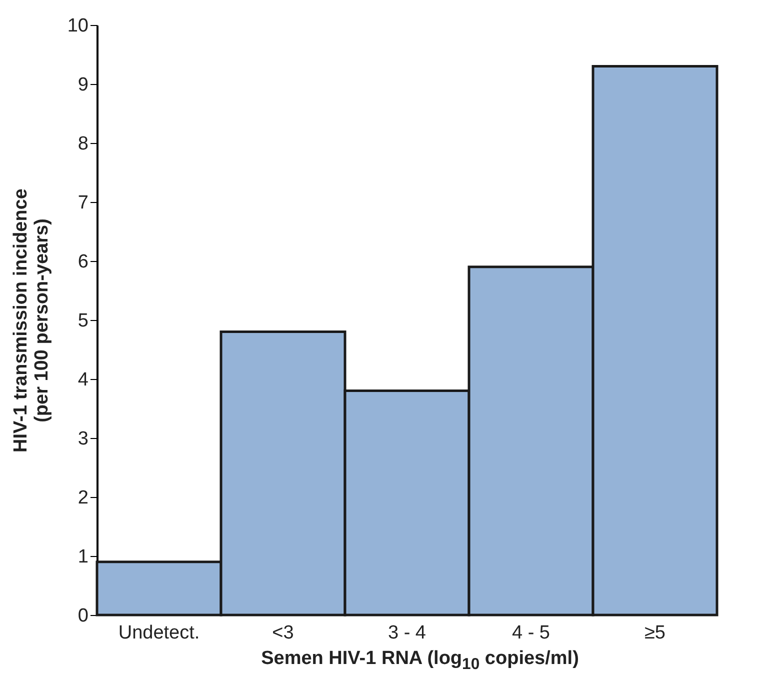  Describe the element at coordinates (83, 439) in the screenshot. I see `y-tick-label: 3` at that location.